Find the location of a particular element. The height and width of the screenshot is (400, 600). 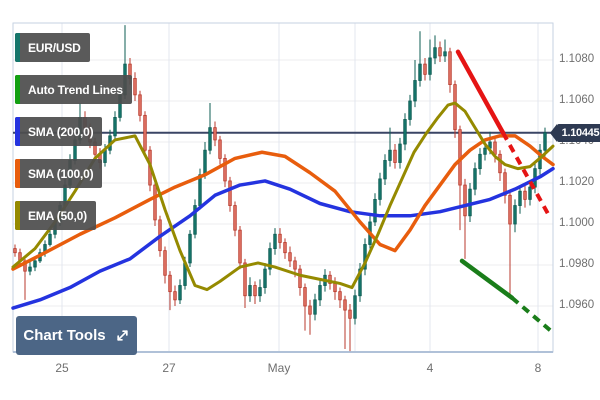

legend-item-ema50: EMA (50,0) is located at coordinates (55, 215).